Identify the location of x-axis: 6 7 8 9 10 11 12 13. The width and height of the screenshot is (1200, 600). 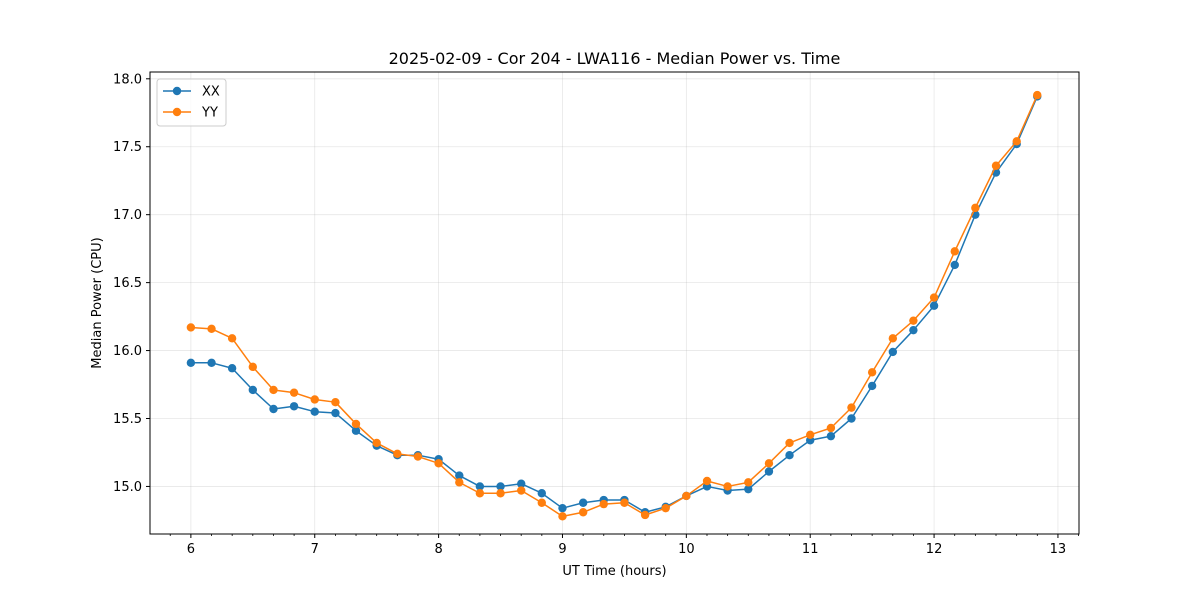
(624, 545).